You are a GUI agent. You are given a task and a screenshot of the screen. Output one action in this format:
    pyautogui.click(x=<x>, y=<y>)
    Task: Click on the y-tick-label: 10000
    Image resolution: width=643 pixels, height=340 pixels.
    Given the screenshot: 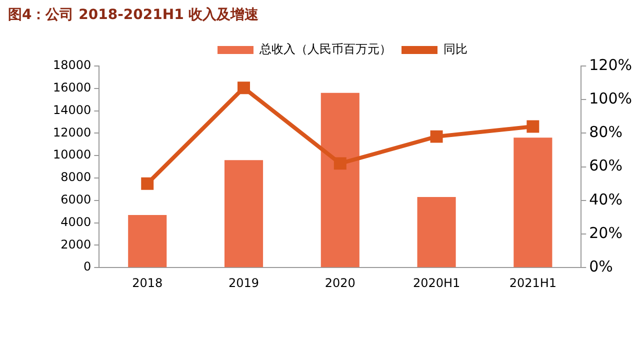 What is the action you would take?
    pyautogui.click(x=72, y=155)
    